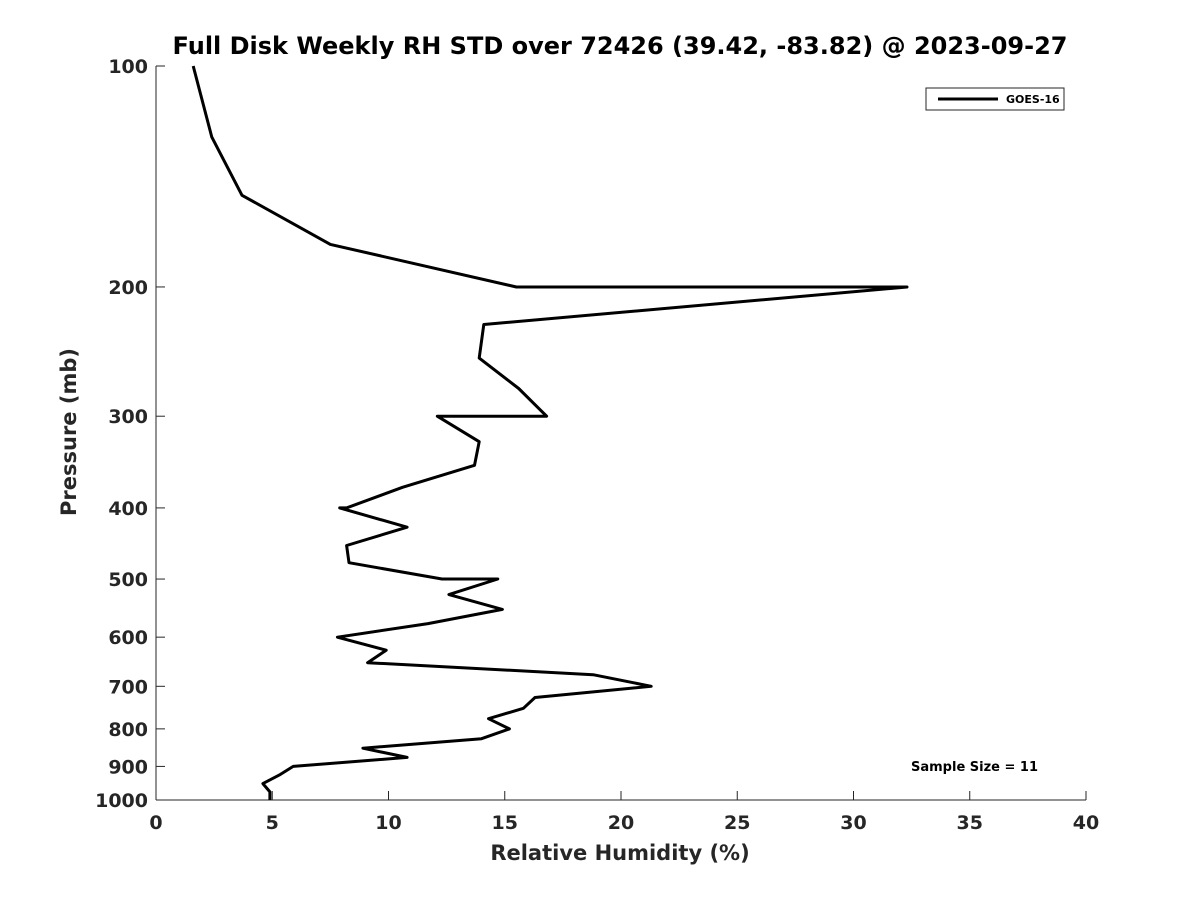 This screenshot has height=900, width=1200. Describe the element at coordinates (128, 67) in the screenshot. I see `y-tick-label: 100` at that location.